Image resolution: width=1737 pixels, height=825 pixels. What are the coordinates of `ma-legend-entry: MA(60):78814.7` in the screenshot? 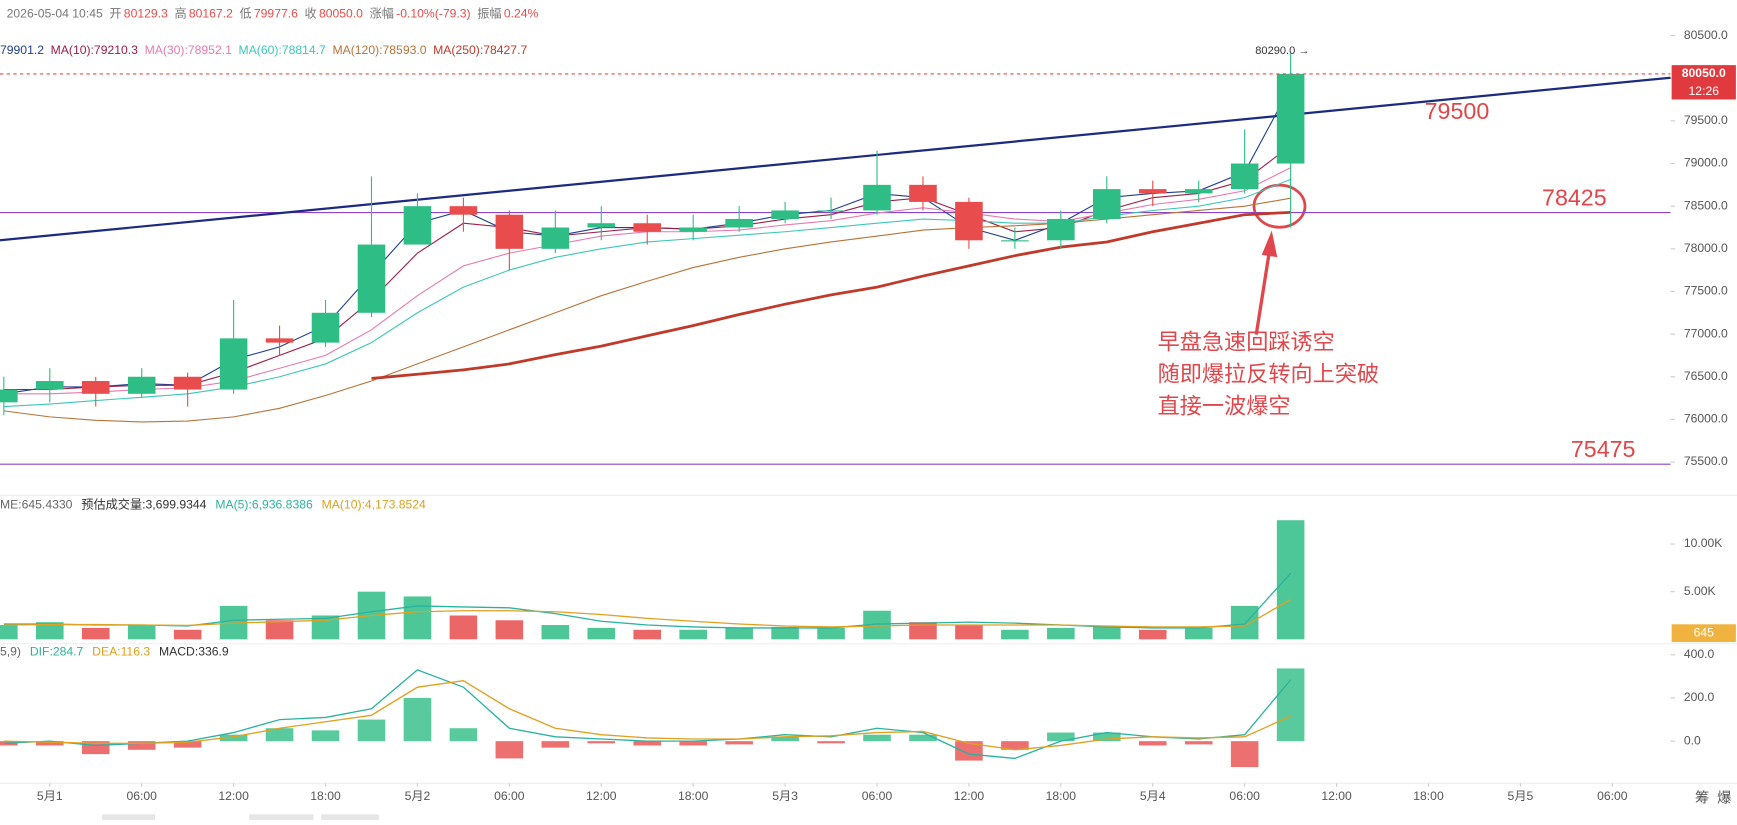 It's located at (283, 50).